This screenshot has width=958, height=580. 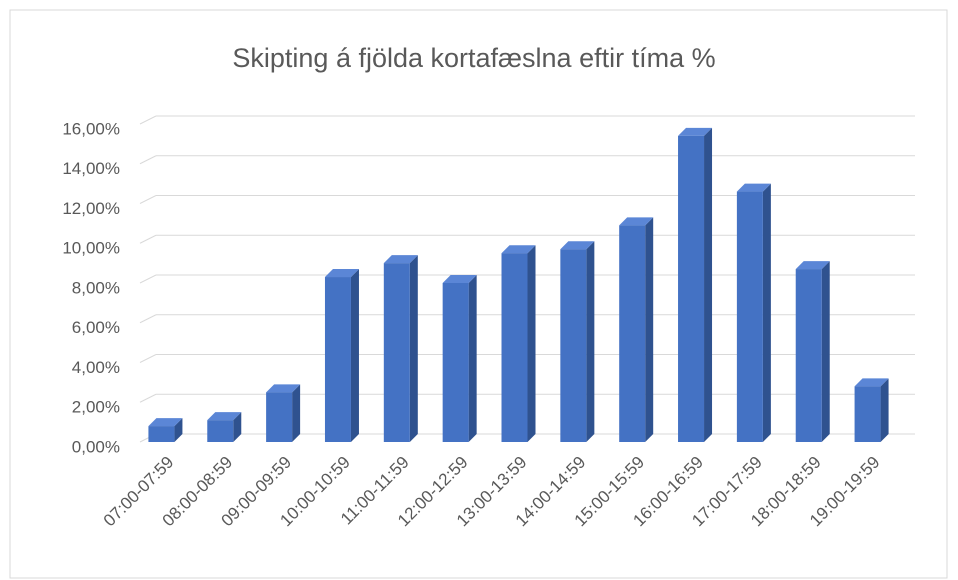 I want to click on y-tick-label: 4,00%, so click(x=96, y=367).